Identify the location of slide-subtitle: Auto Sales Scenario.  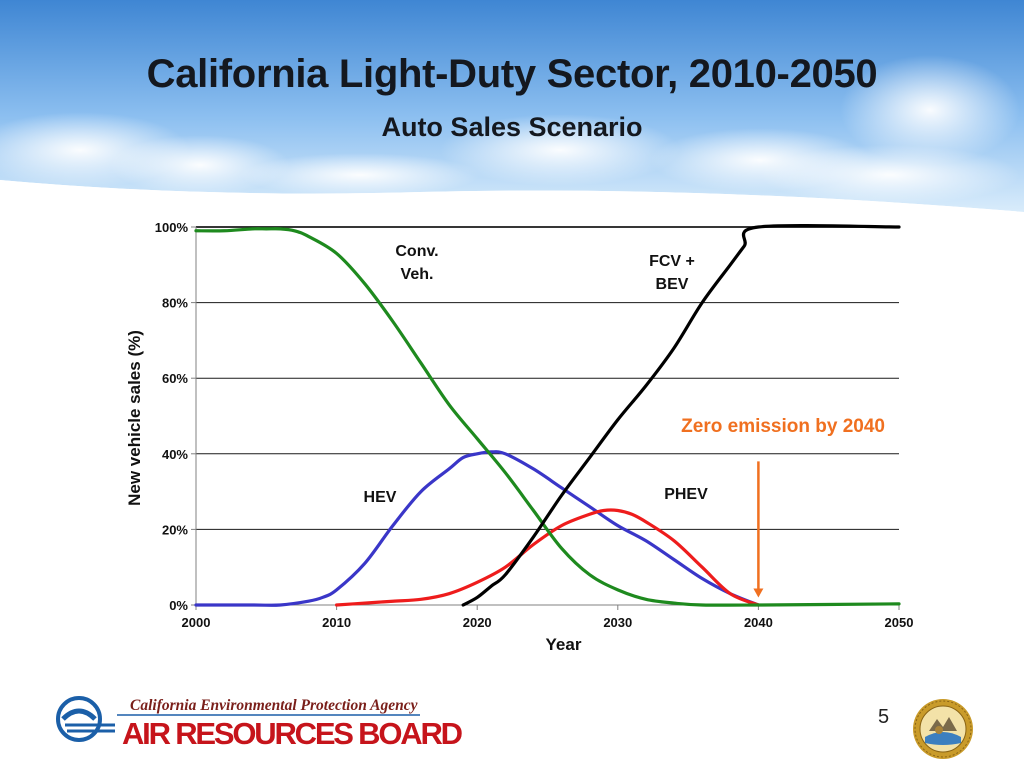
(512, 127).